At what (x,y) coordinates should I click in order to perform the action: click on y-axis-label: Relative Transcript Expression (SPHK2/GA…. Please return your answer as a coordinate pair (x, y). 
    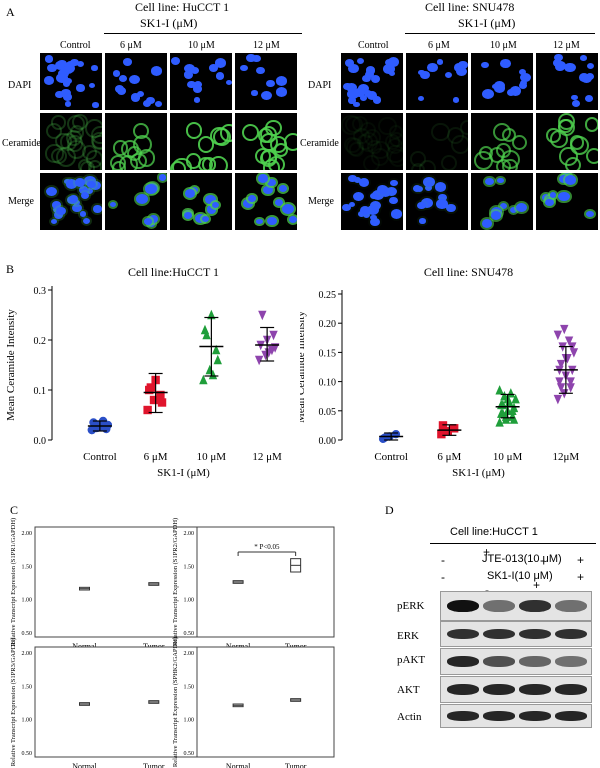
    Looking at the image, I should click on (175, 702).